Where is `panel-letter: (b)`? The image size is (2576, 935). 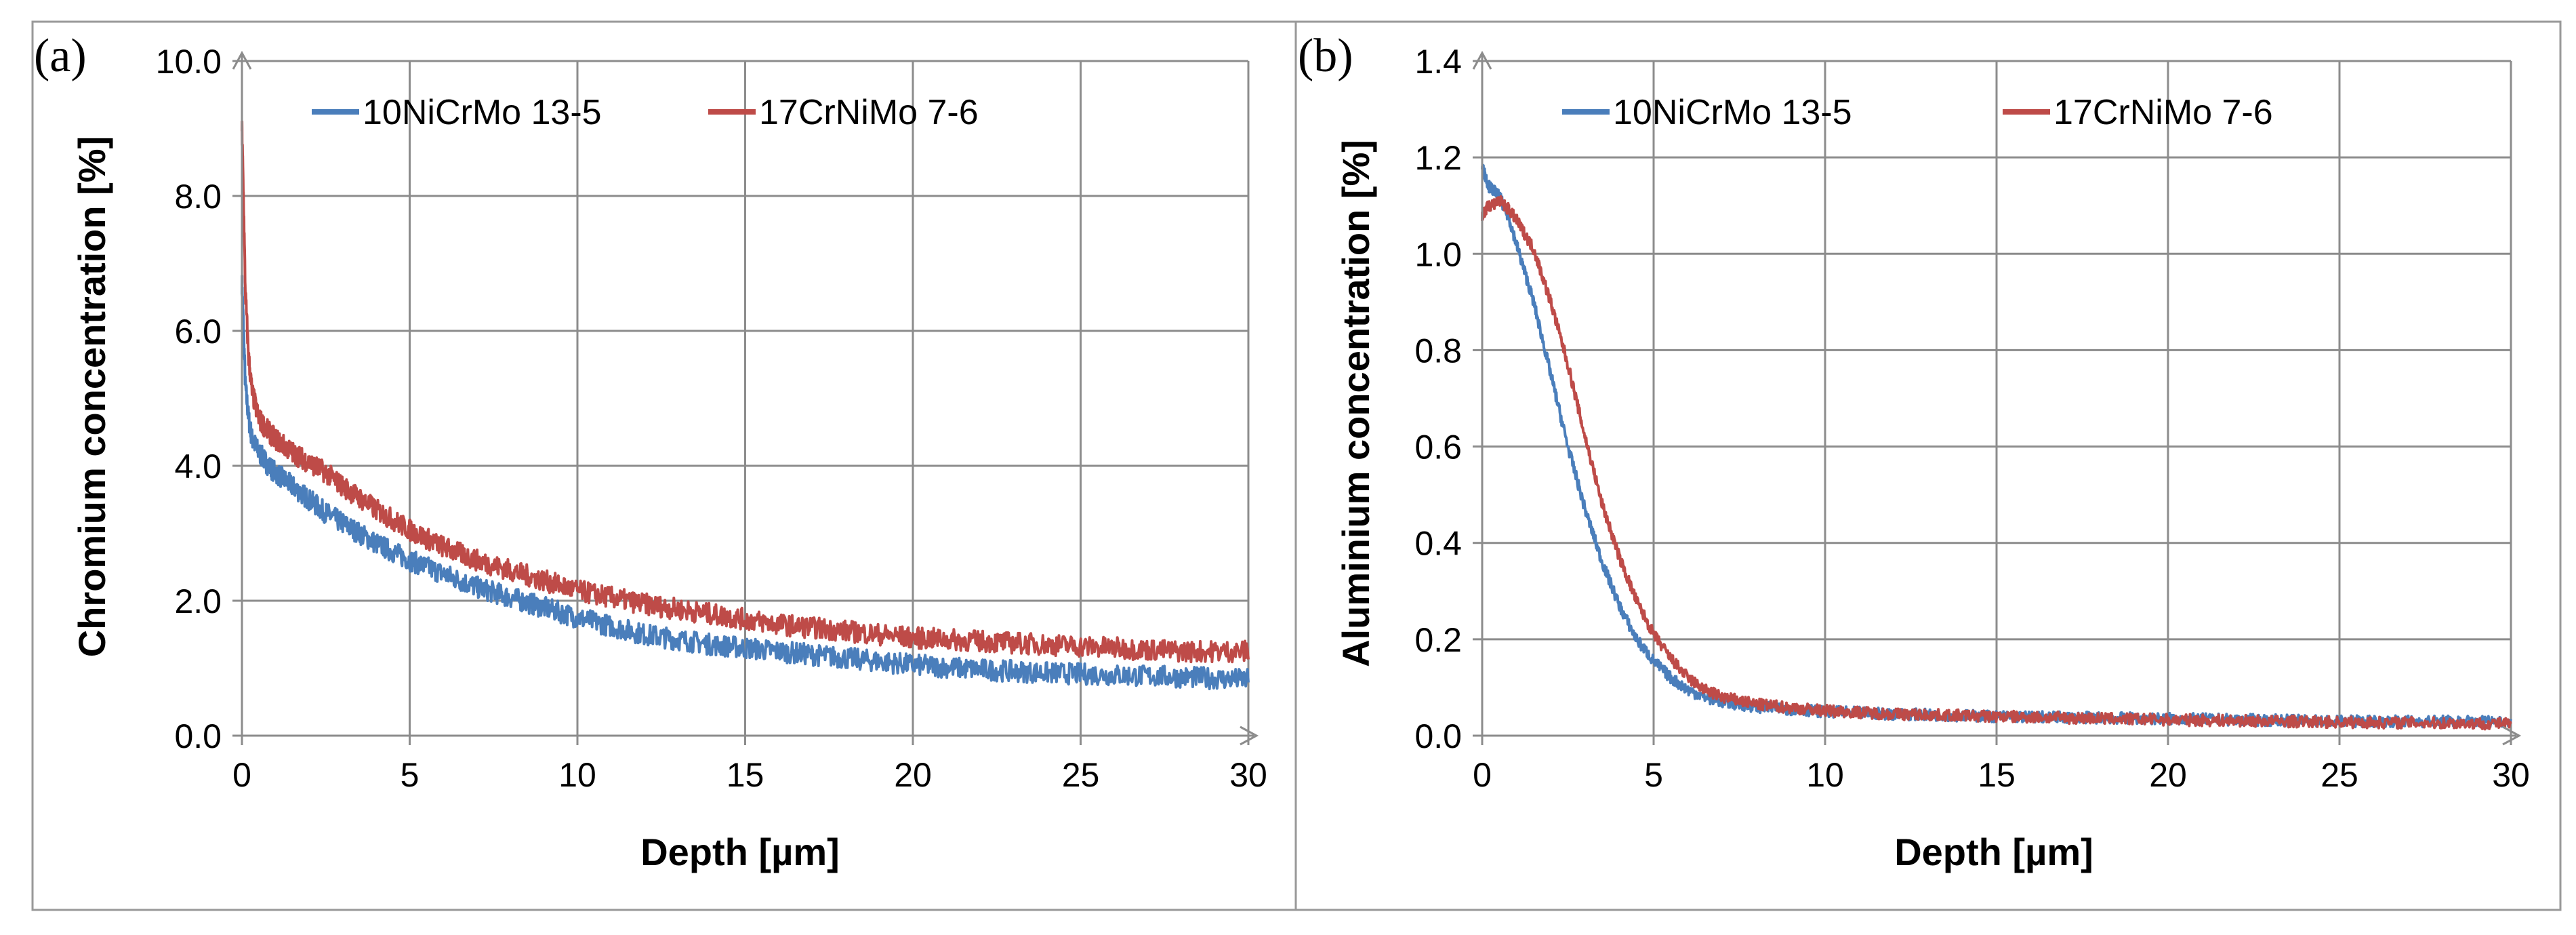 panel-letter: (b) is located at coordinates (1326, 56).